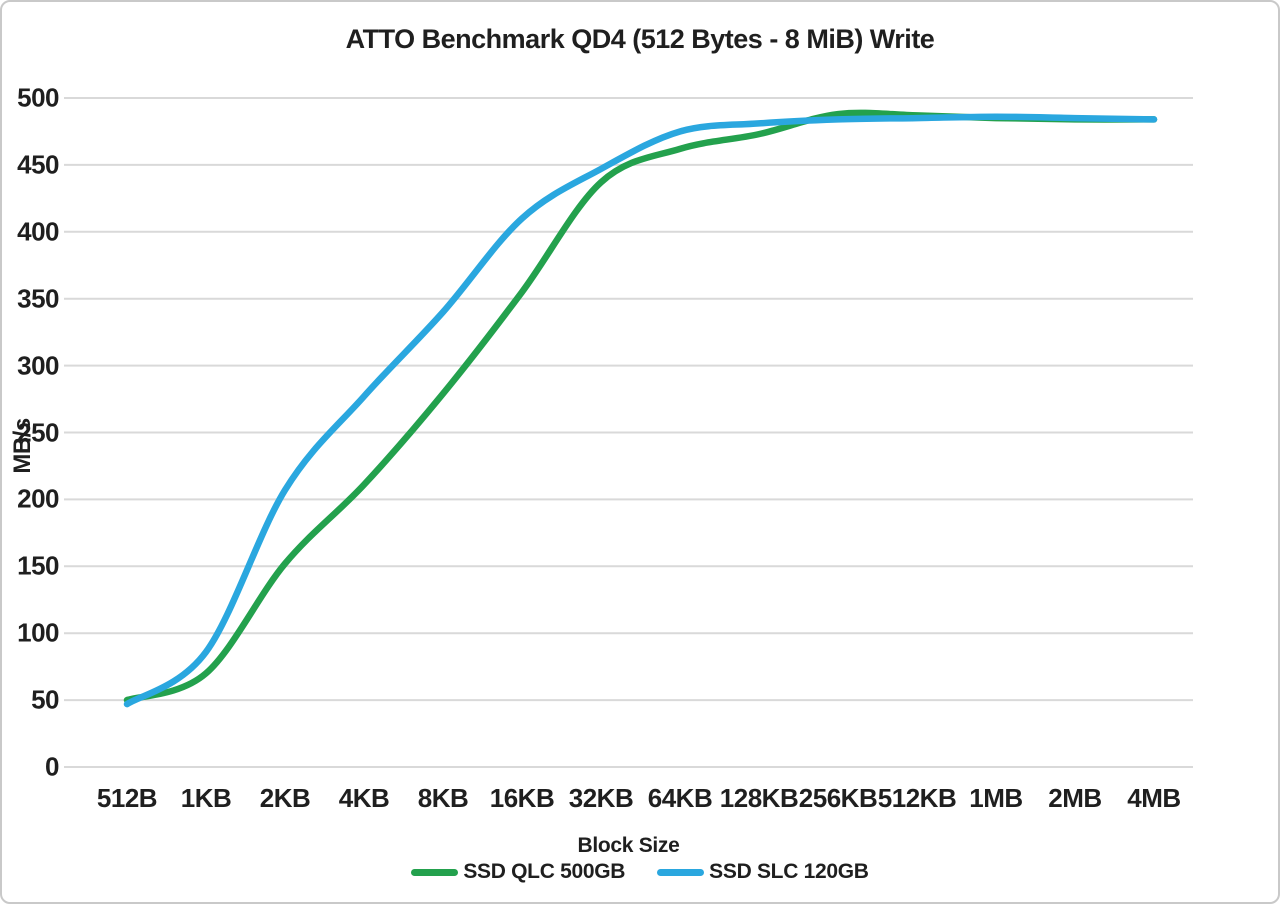  What do you see at coordinates (640, 872) in the screenshot?
I see `legend: SSD QLC 500GB SSD SLC 120GB` at bounding box center [640, 872].